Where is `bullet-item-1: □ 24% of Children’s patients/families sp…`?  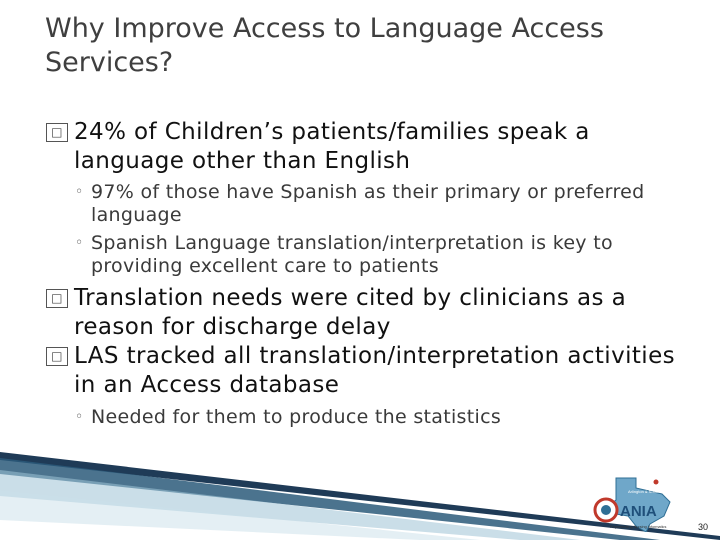
bullet-item-1: □ 24% of Children’s patients/families sp… is located at coordinates (365, 147).